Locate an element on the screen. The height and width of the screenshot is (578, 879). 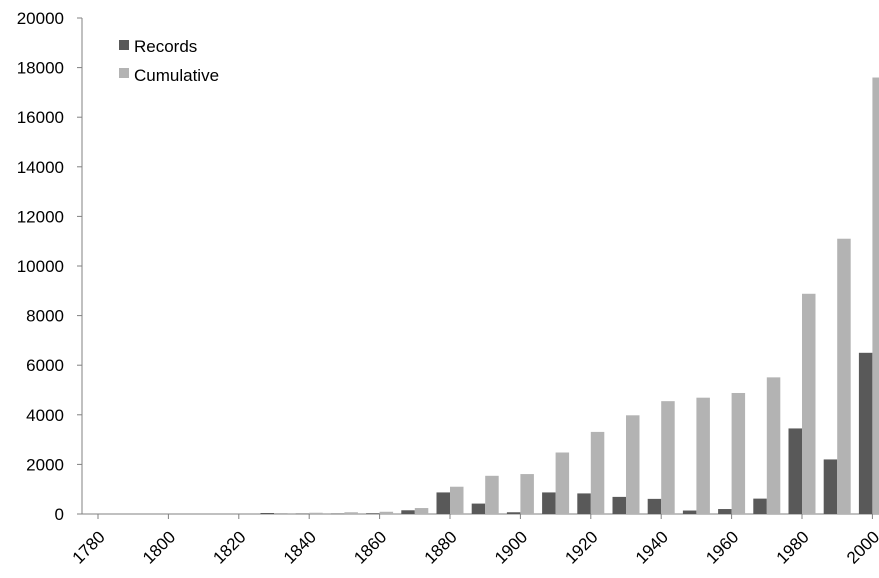
bar-cumulative-1990 is located at coordinates (844, 376).